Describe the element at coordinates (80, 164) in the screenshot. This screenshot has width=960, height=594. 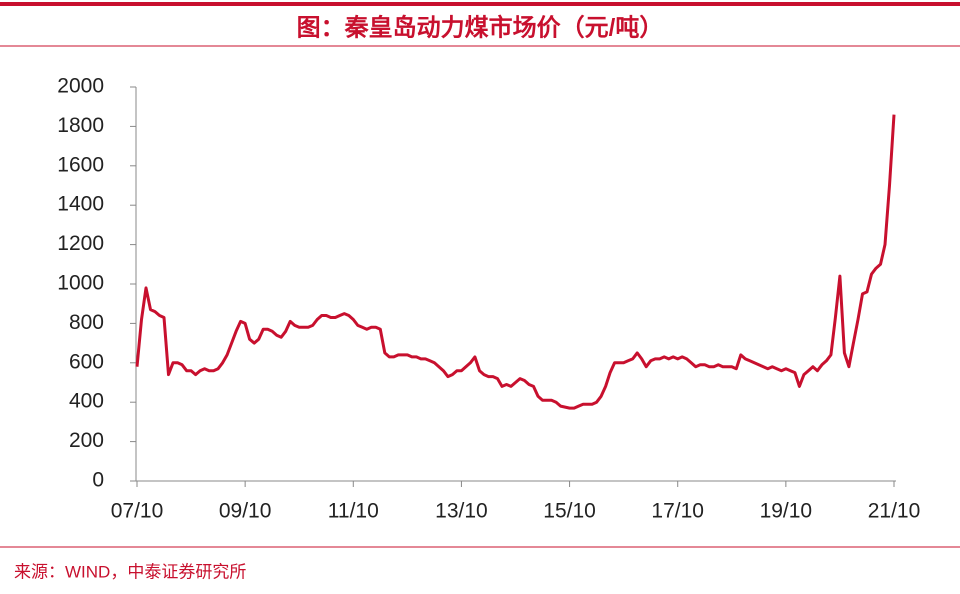
I see `y-tick-label: 1600` at that location.